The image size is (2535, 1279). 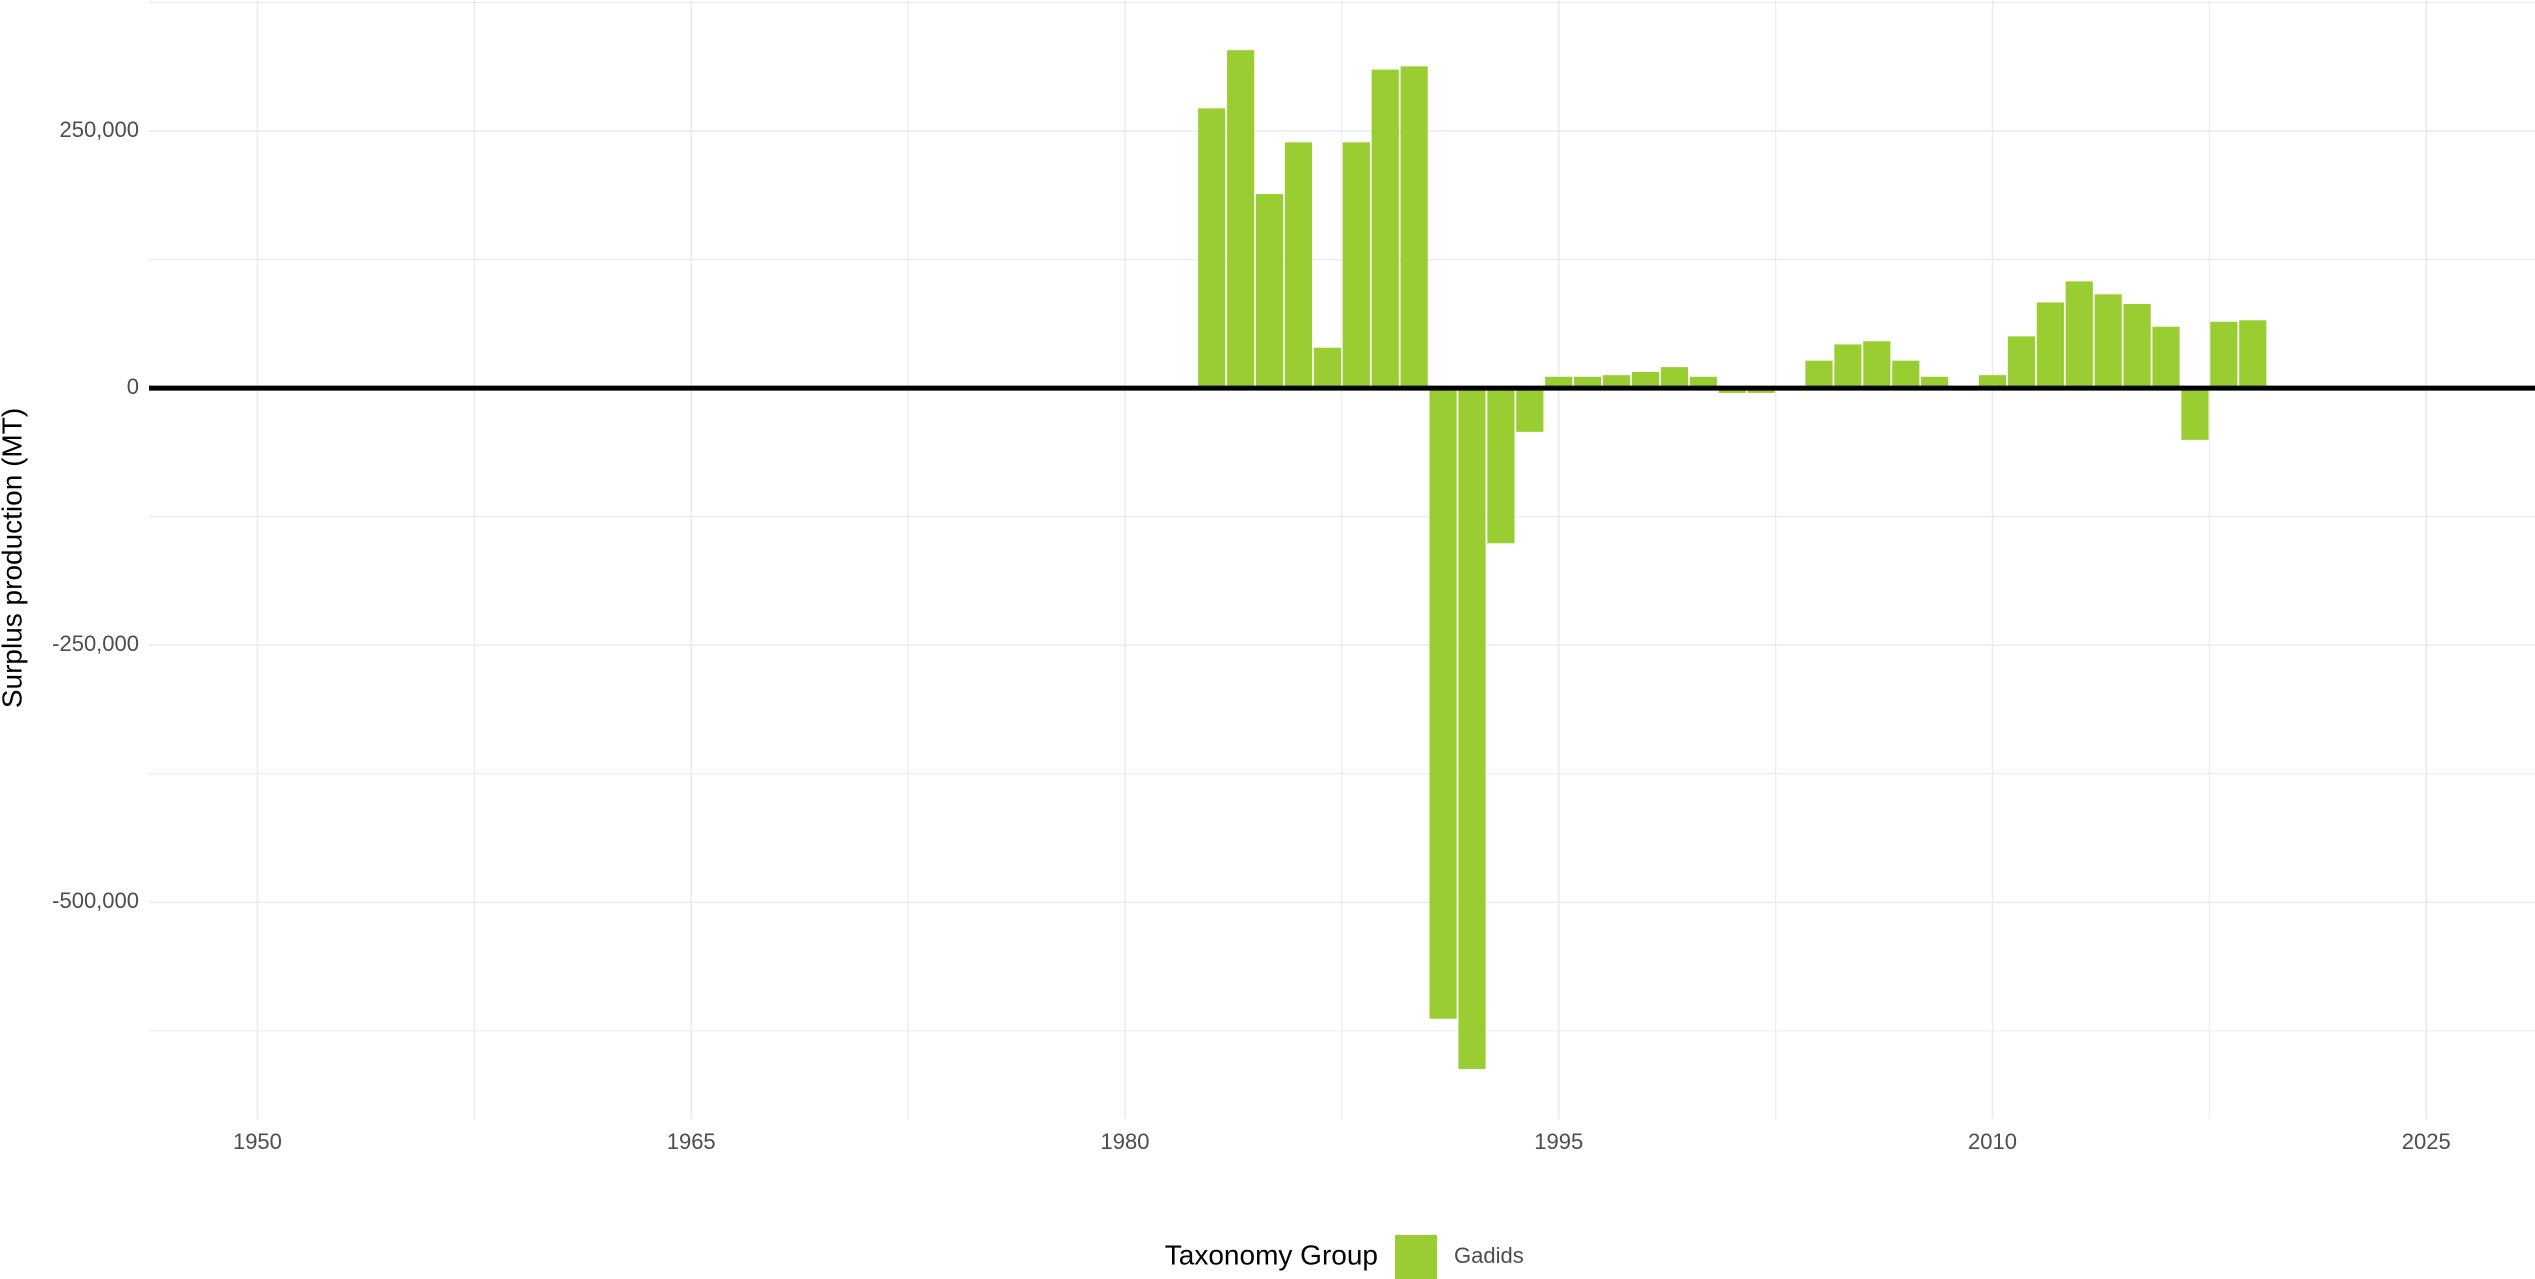 I want to click on y-axis-label: Surplus production (MT), so click(x=13, y=558).